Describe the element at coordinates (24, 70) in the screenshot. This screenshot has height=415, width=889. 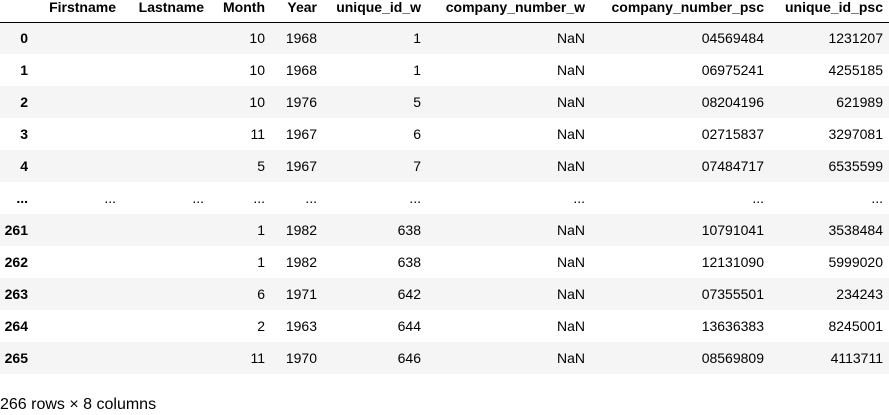
I see `row-index: 1` at that location.